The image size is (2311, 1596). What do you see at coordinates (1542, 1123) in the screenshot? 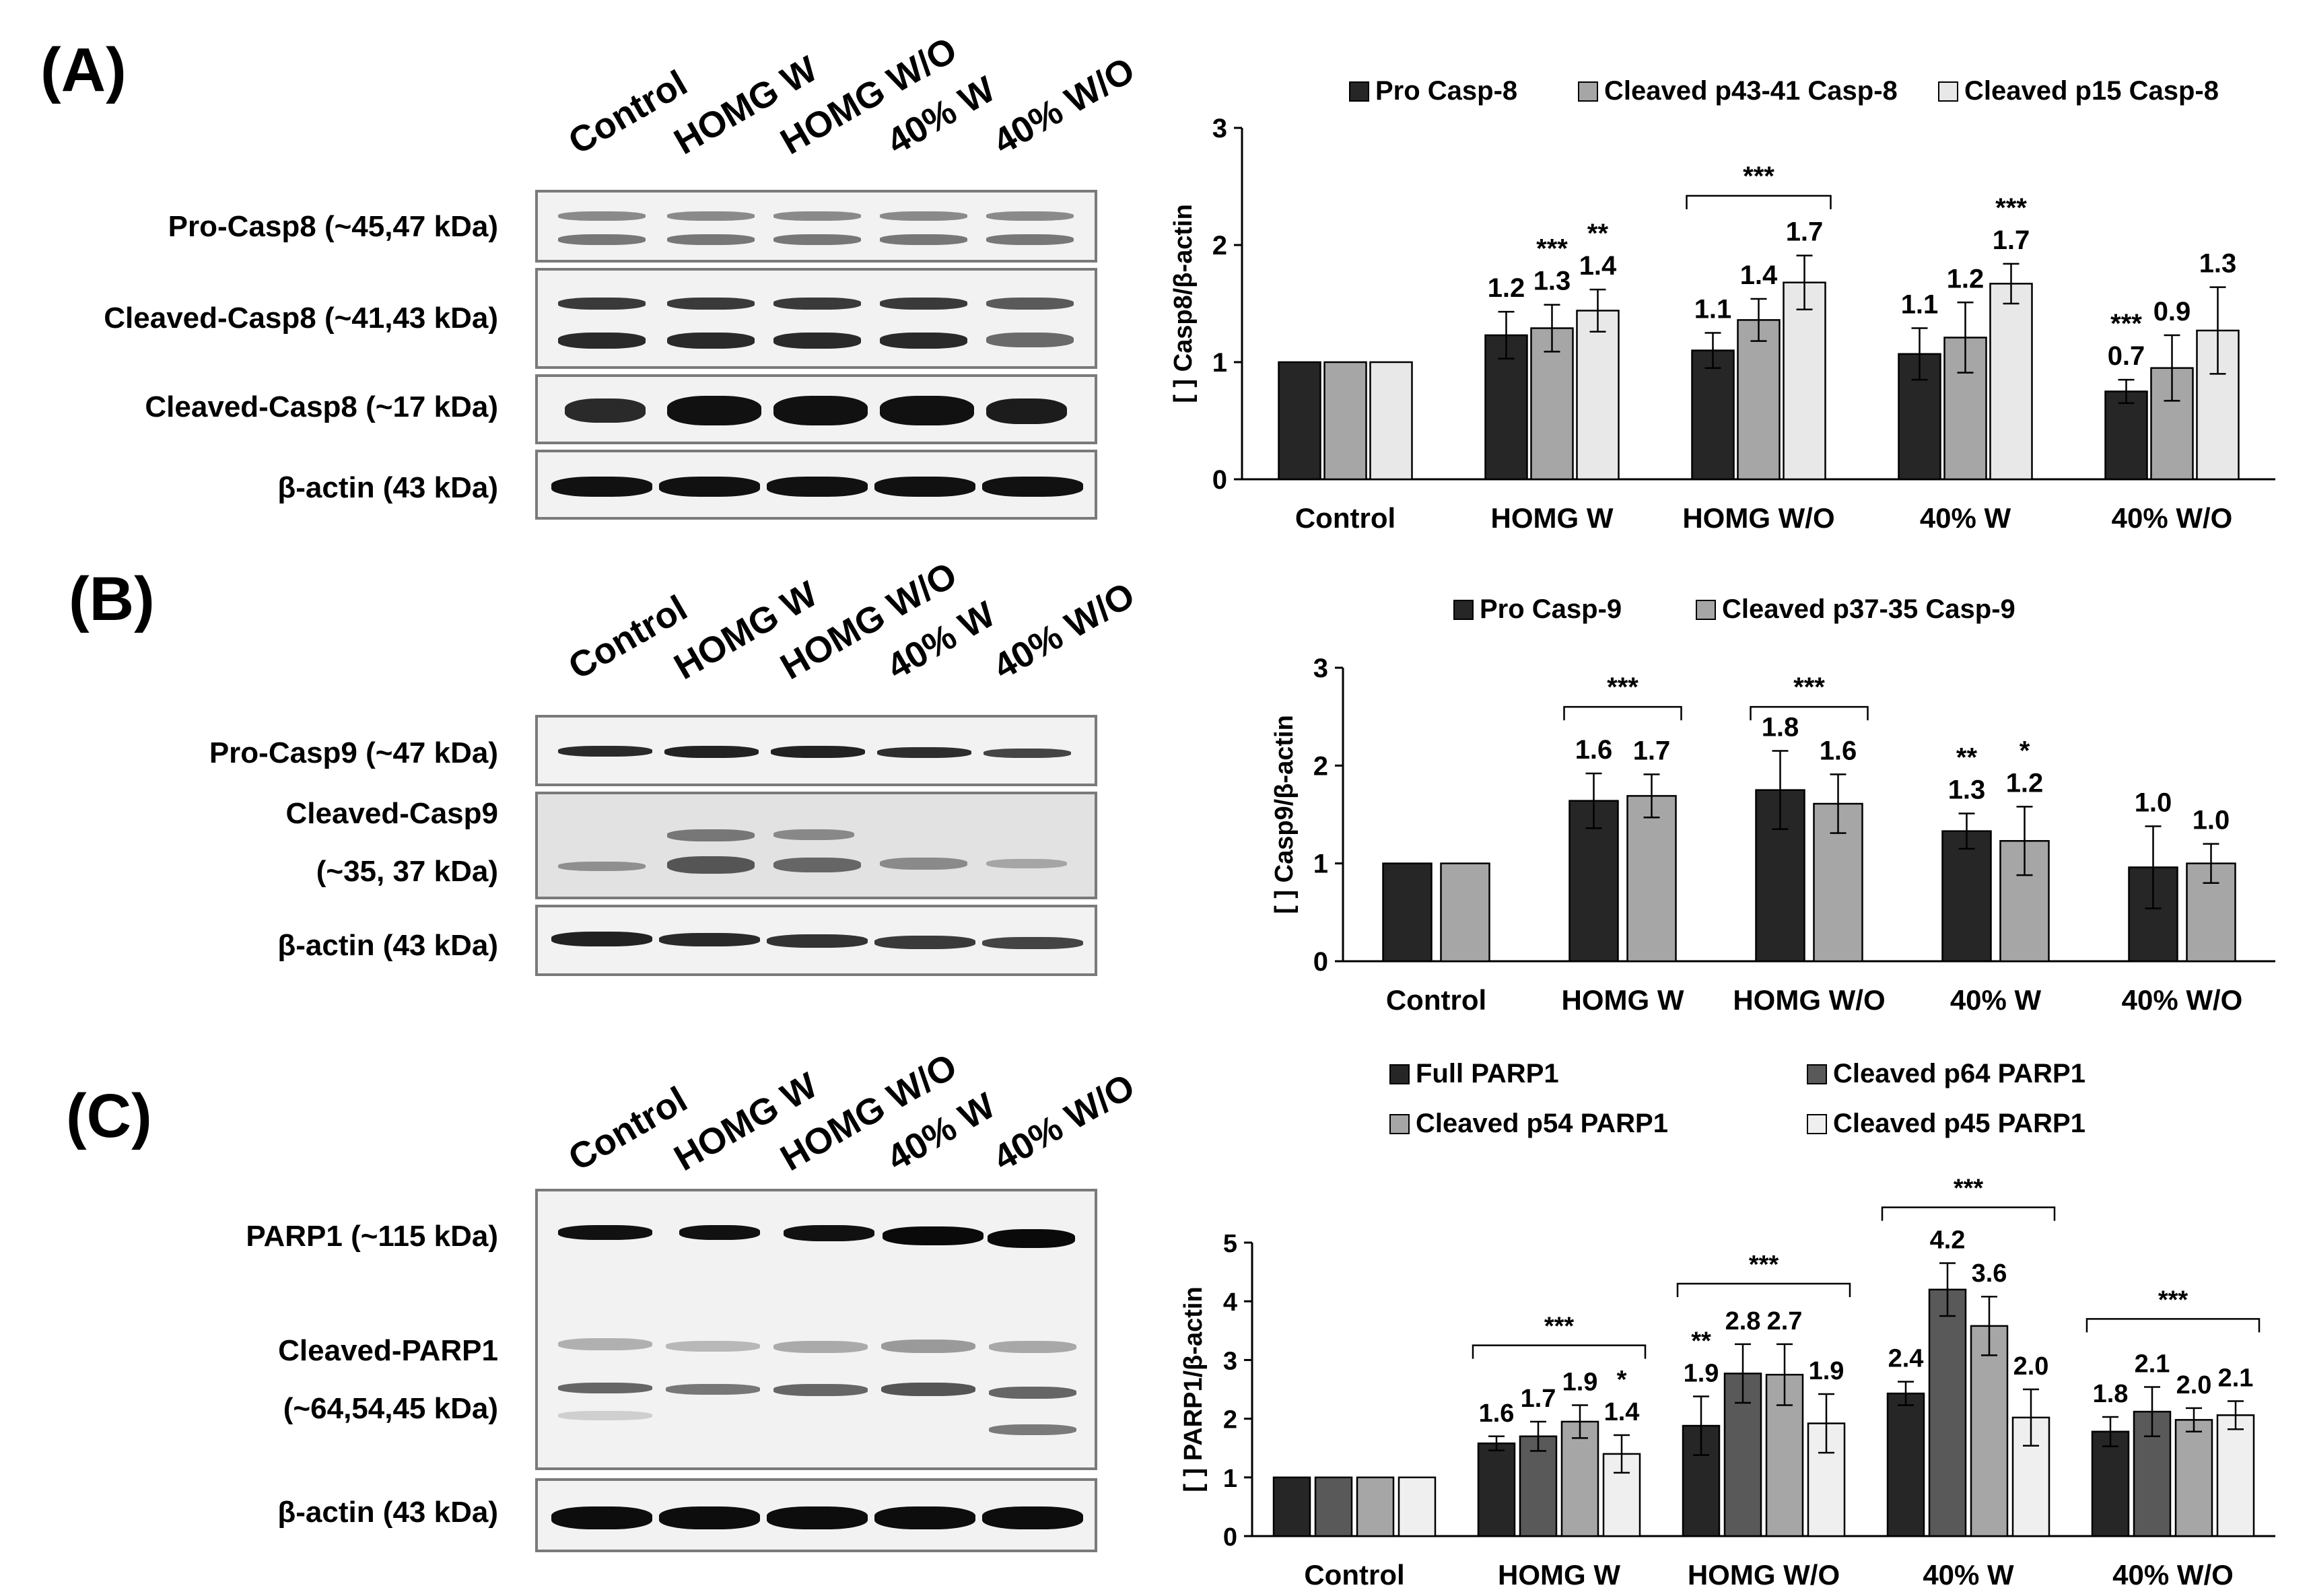
I see `legend-label: Cleaved p54 PARP1` at bounding box center [1542, 1123].